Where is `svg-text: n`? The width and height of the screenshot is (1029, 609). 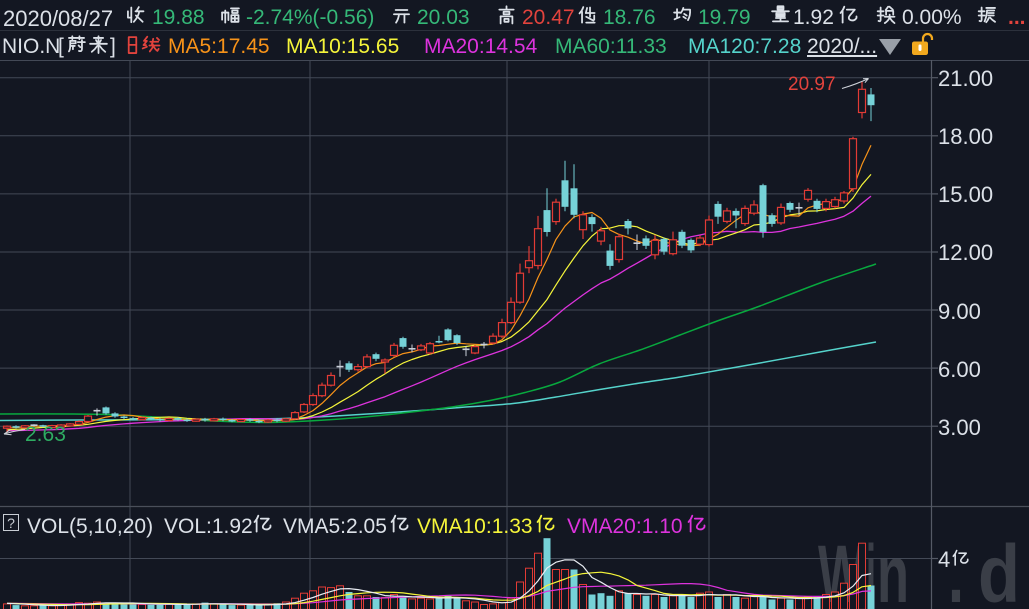 svg-text: n is located at coordinates (893, 569).